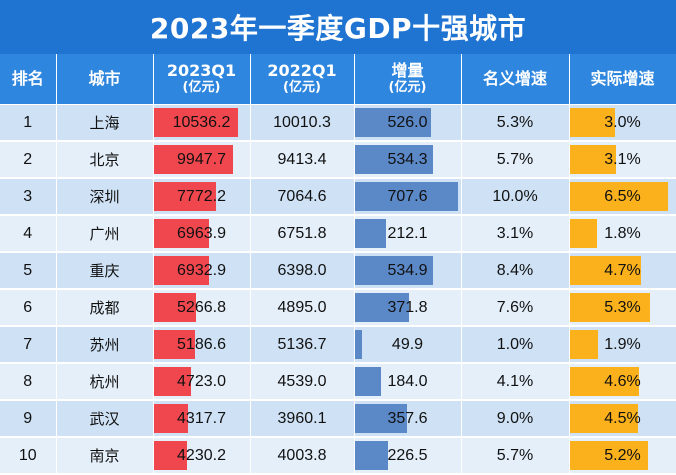 The image size is (676, 475). I want to click on increase-cell: 526.0, so click(408, 123).